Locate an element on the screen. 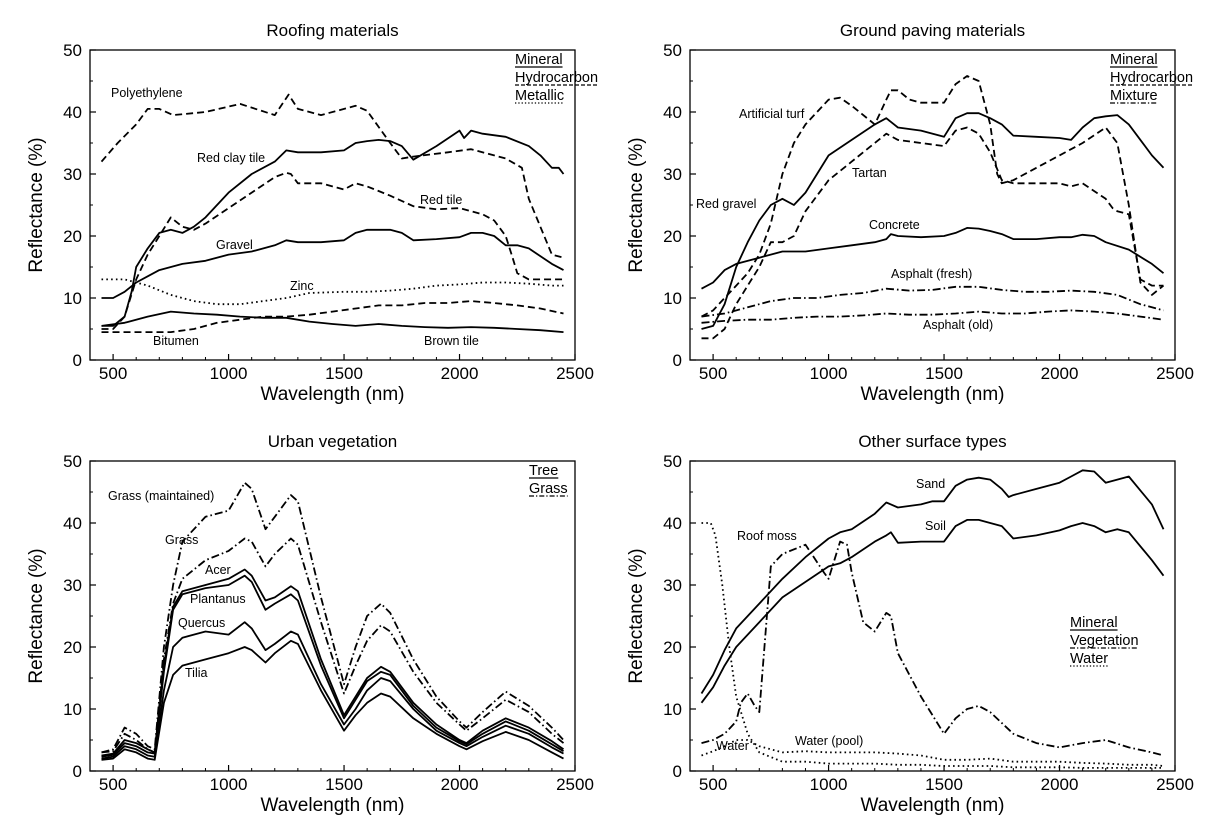 Image resolution: width=1229 pixels, height=828 pixels. series-line-red-clay-tile is located at coordinates (333, 228).